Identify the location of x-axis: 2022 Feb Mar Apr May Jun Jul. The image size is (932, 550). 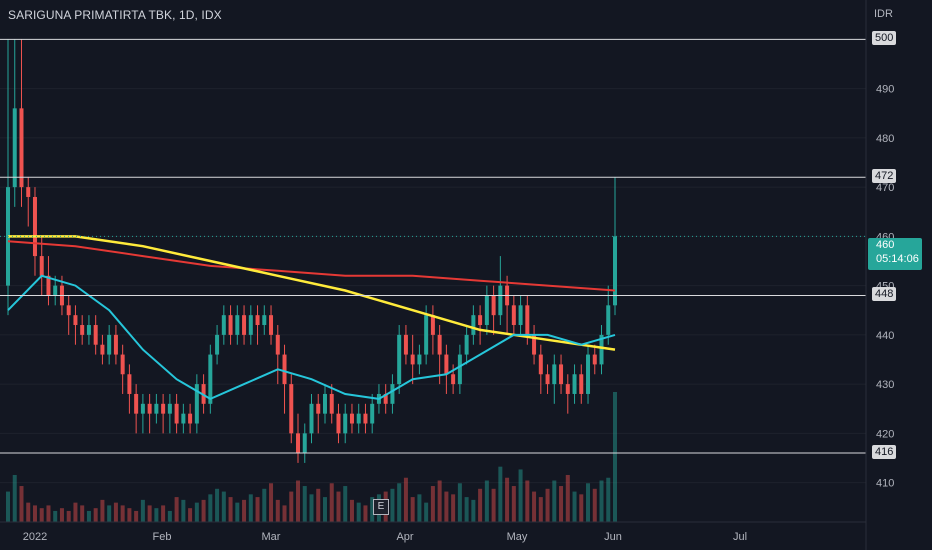
(385, 537).